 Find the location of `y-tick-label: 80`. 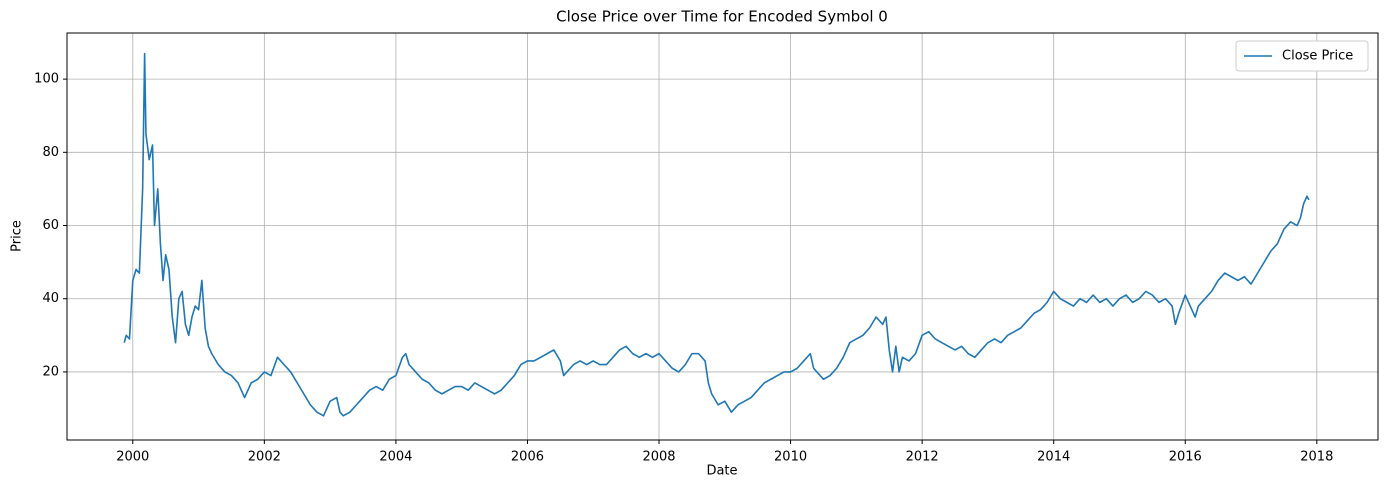

y-tick-label: 80 is located at coordinates (50, 152).